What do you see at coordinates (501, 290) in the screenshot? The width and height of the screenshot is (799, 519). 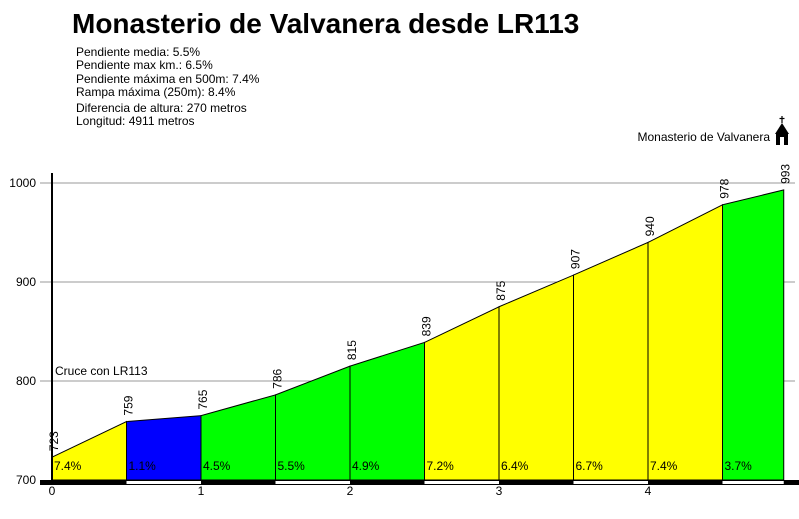 I see `elevation-label: 875` at bounding box center [501, 290].